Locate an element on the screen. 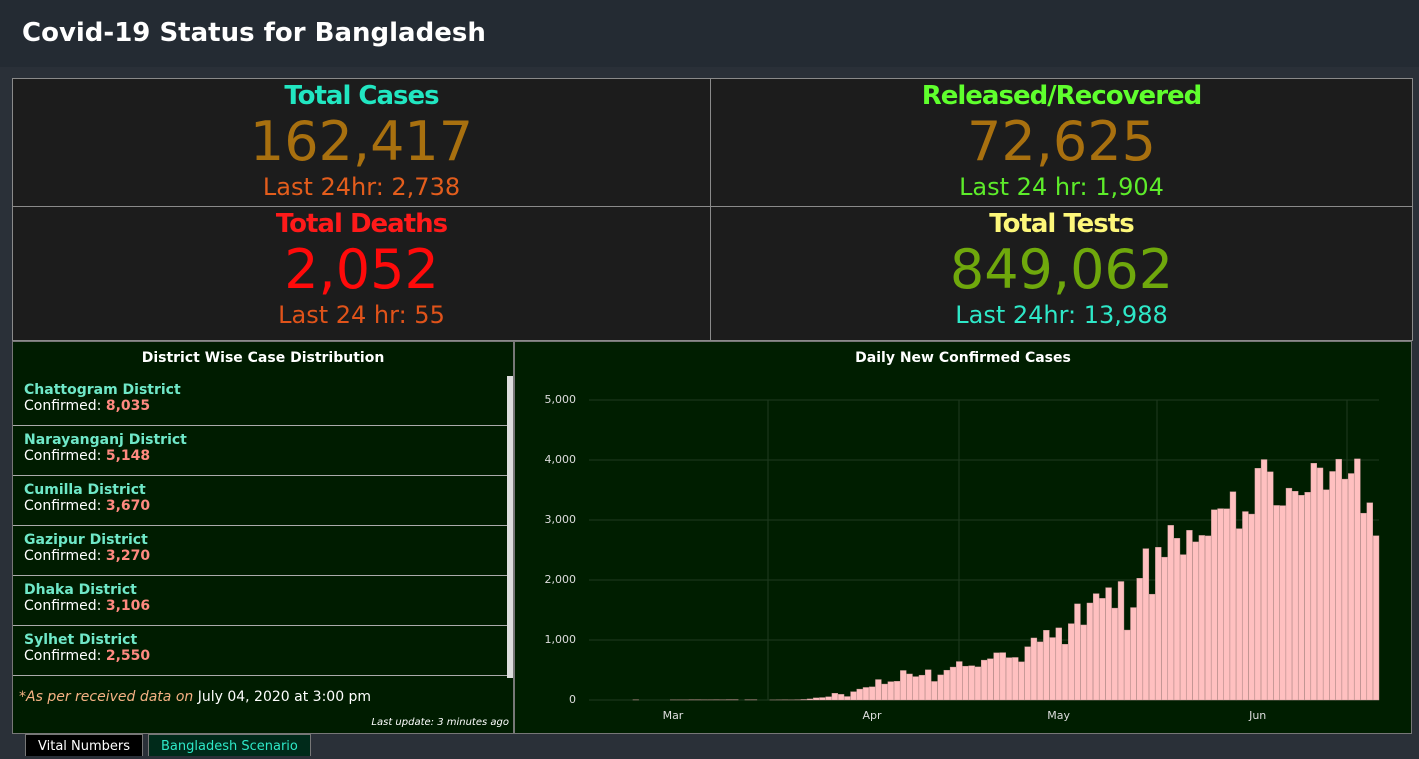 The image size is (1419, 759). district-name: Narayanganj District is located at coordinates (266, 440).